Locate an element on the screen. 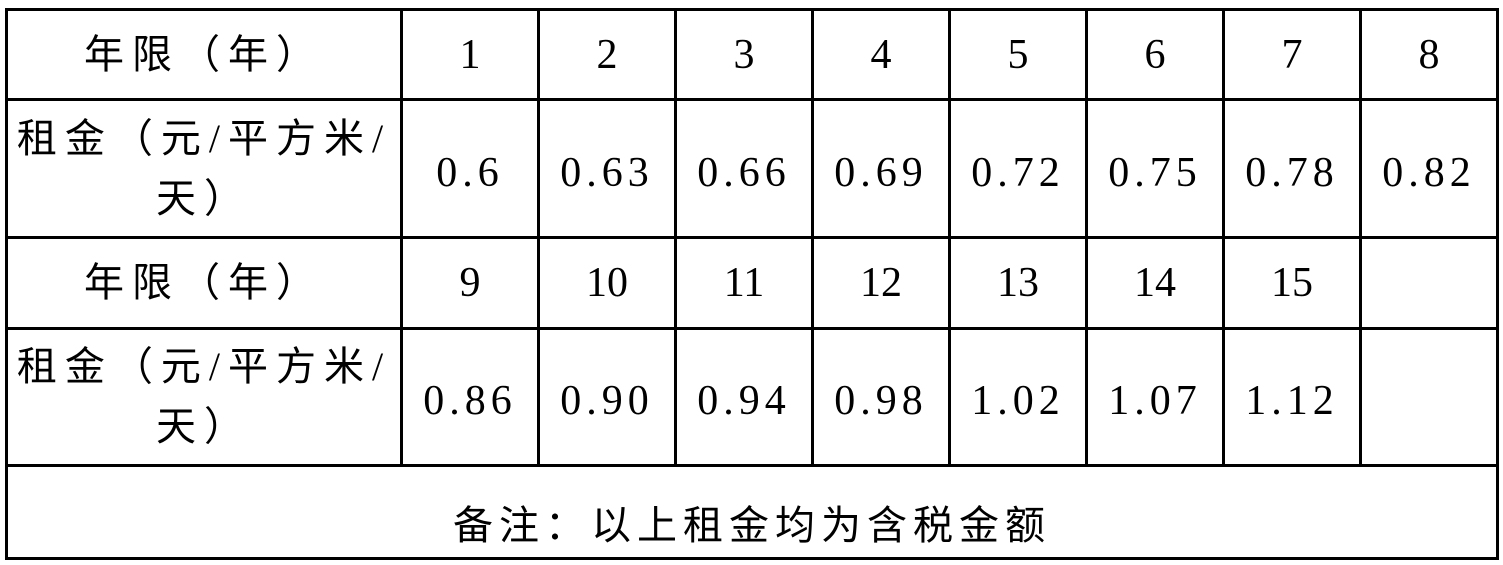  year-cell: 8 is located at coordinates (1429, 54).